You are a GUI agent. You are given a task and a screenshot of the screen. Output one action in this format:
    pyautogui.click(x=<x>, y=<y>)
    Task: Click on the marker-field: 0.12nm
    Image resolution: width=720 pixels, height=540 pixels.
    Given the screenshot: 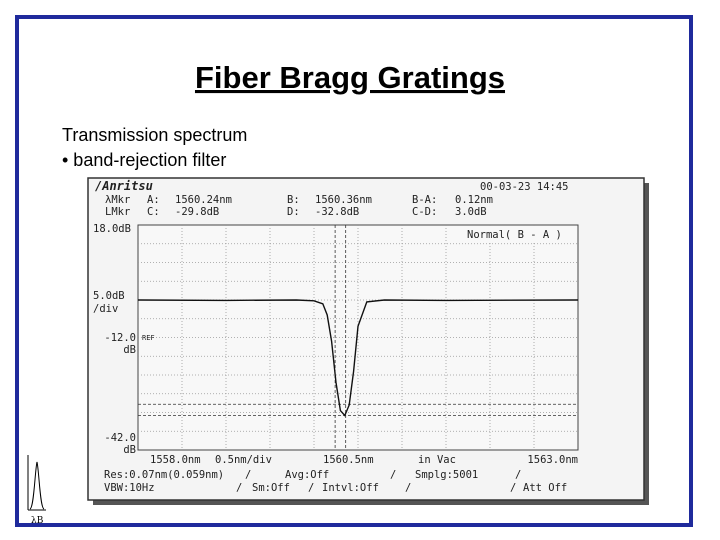 What is the action you would take?
    pyautogui.click(x=474, y=200)
    